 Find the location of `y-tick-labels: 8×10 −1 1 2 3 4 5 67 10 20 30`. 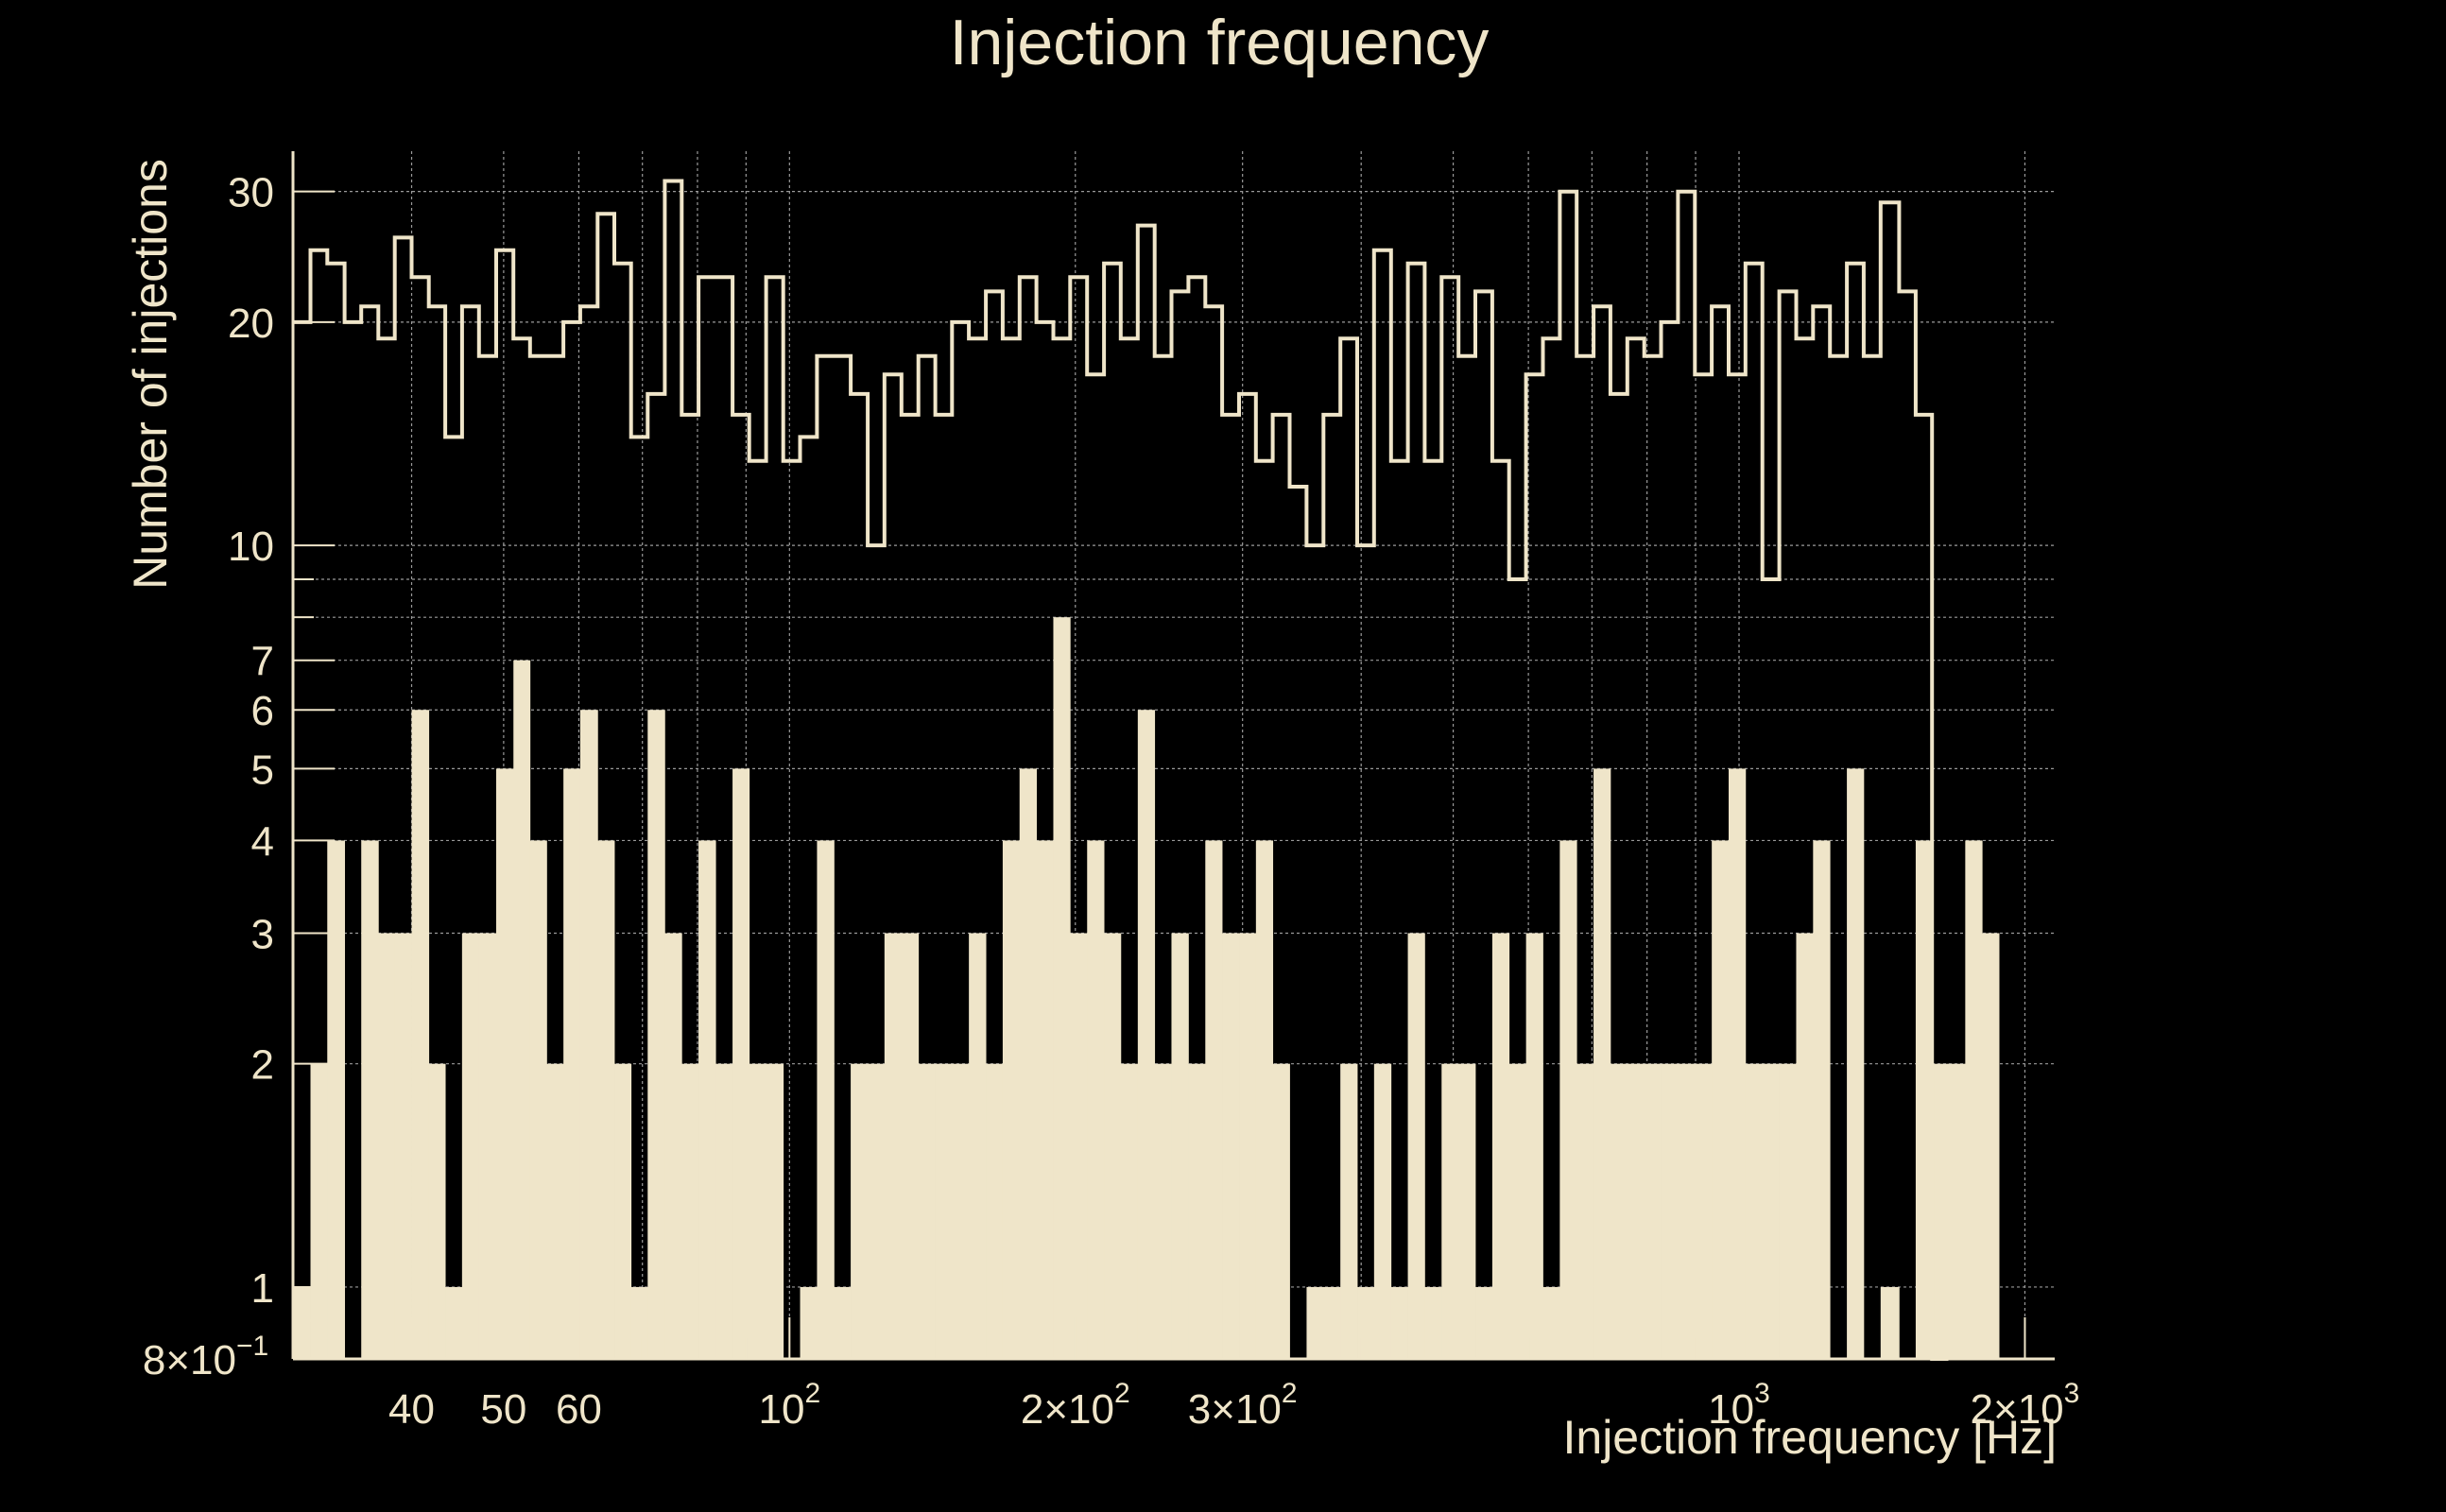

y-tick-labels: 8×10 −1 1 2 3 4 5 67 10 20 30 is located at coordinates (209, 776).